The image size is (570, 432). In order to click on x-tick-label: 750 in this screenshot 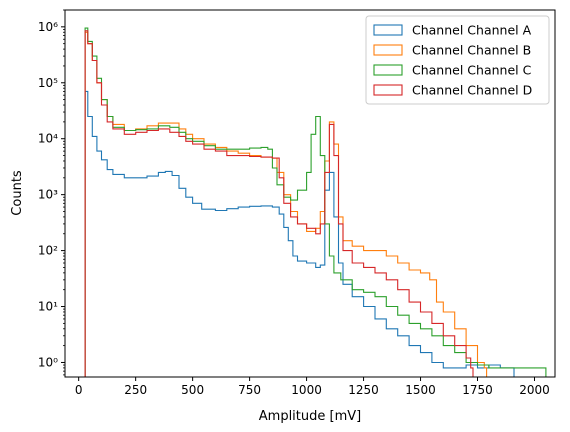, I will do `click(249, 390)`.